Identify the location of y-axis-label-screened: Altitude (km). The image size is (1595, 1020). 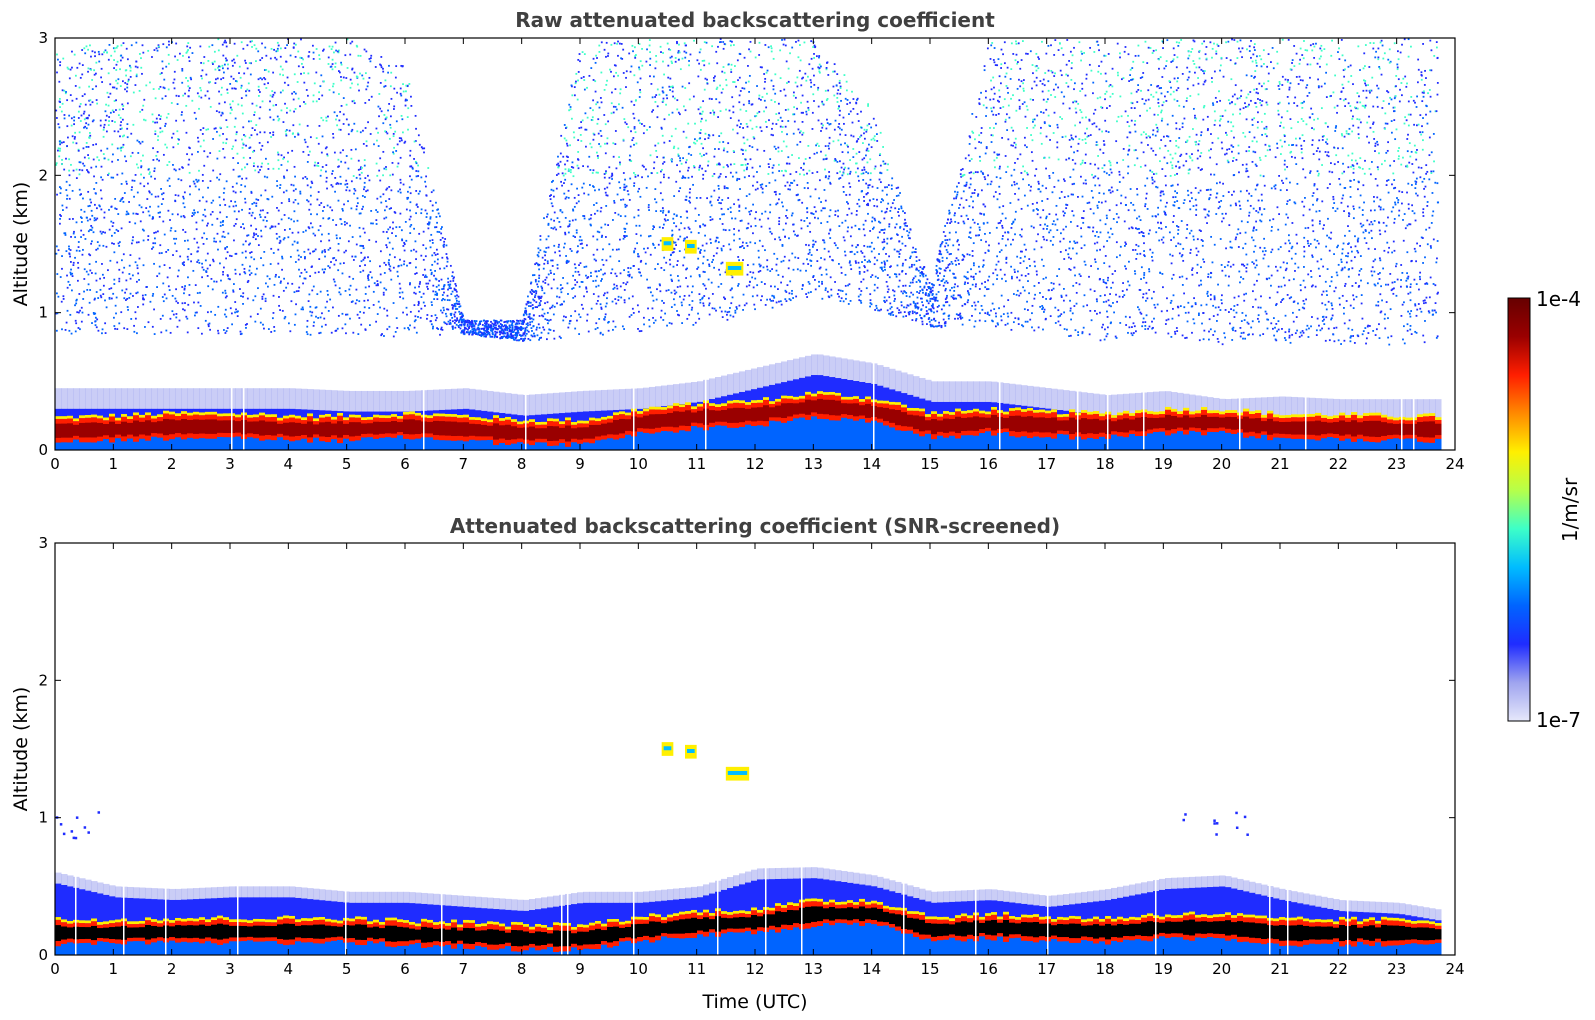
(21, 749).